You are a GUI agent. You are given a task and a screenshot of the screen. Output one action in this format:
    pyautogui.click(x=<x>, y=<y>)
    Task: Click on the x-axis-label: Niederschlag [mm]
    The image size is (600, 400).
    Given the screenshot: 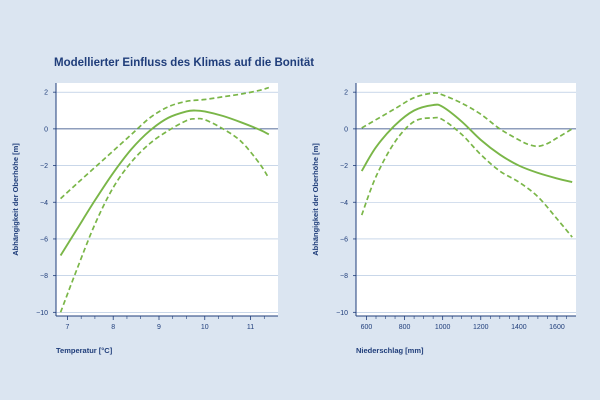 What is the action you would take?
    pyautogui.click(x=390, y=350)
    